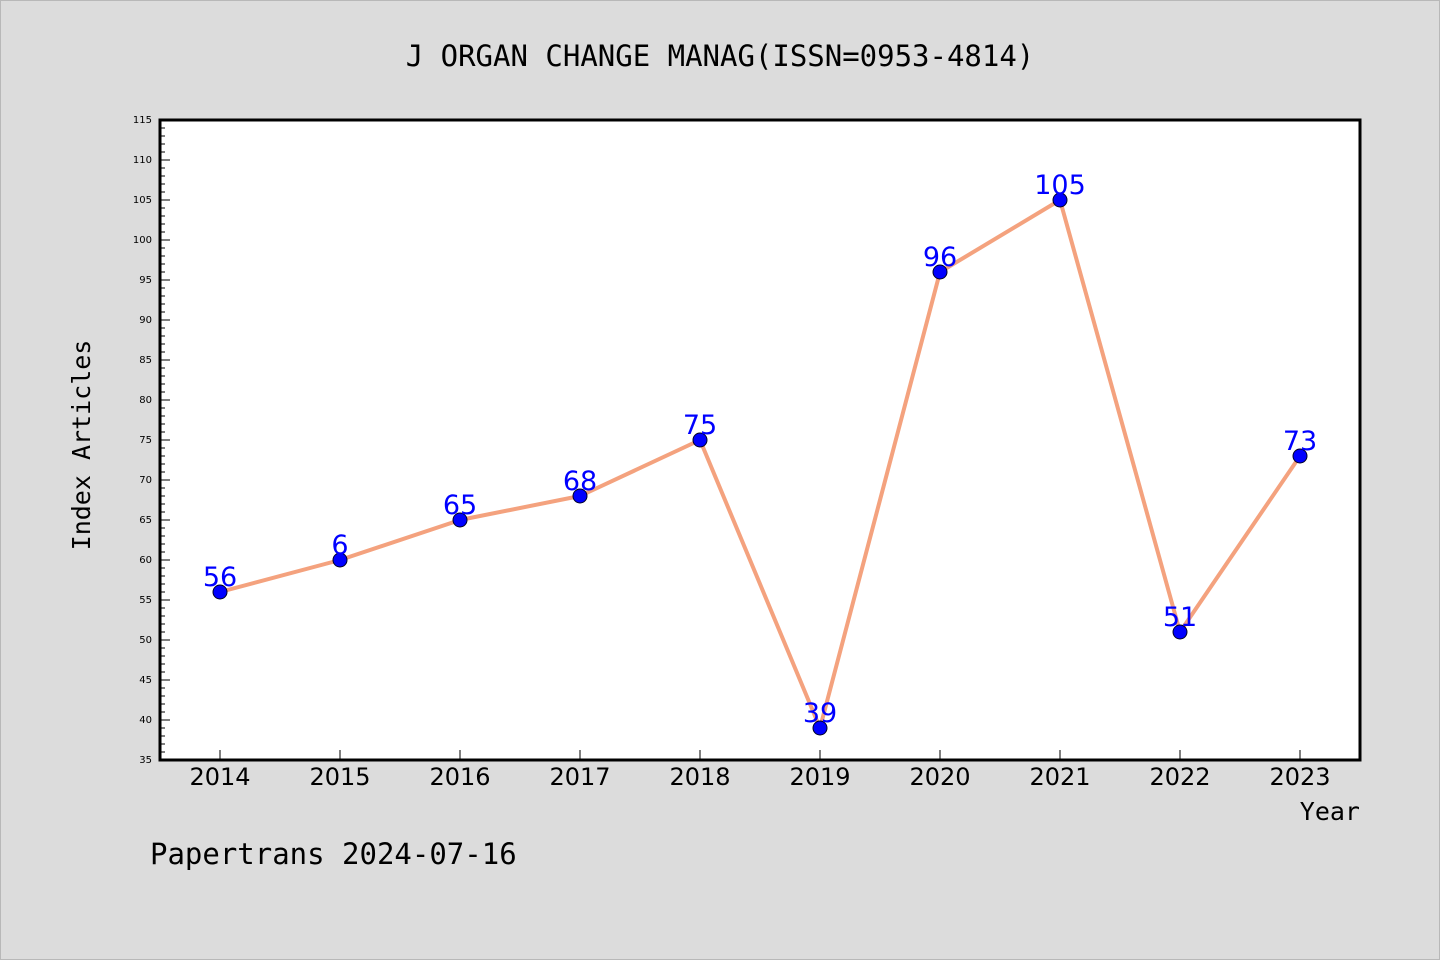  I want to click on data-label: 68, so click(580, 481).